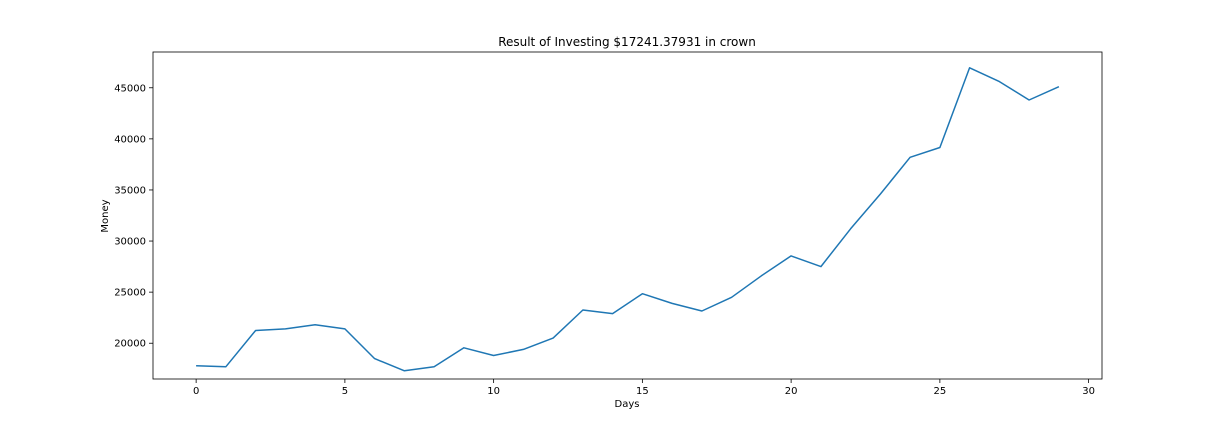 The image size is (1224, 432). I want to click on y-tick-label: 45000, so click(130, 88).